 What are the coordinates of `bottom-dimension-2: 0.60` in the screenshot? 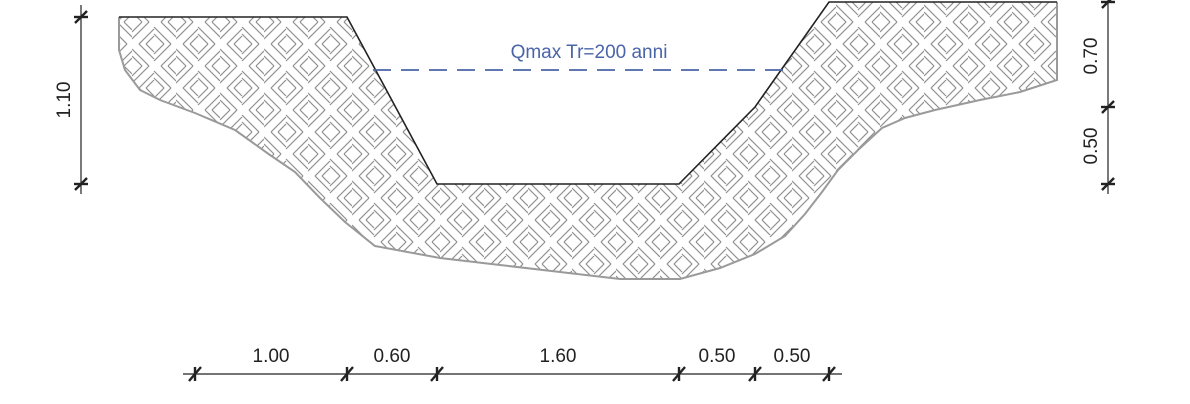 It's located at (392, 356).